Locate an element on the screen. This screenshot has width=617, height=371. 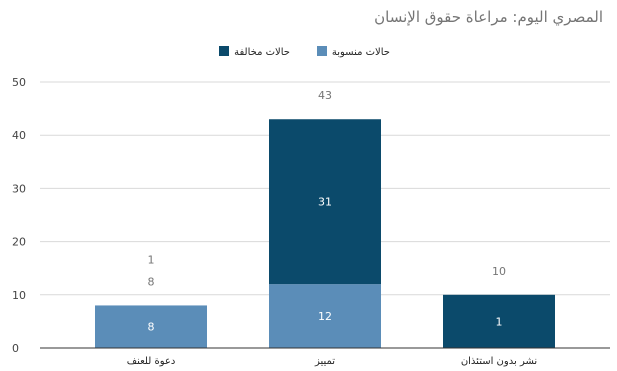
y-tick-label: 10 is located at coordinates (19, 295).